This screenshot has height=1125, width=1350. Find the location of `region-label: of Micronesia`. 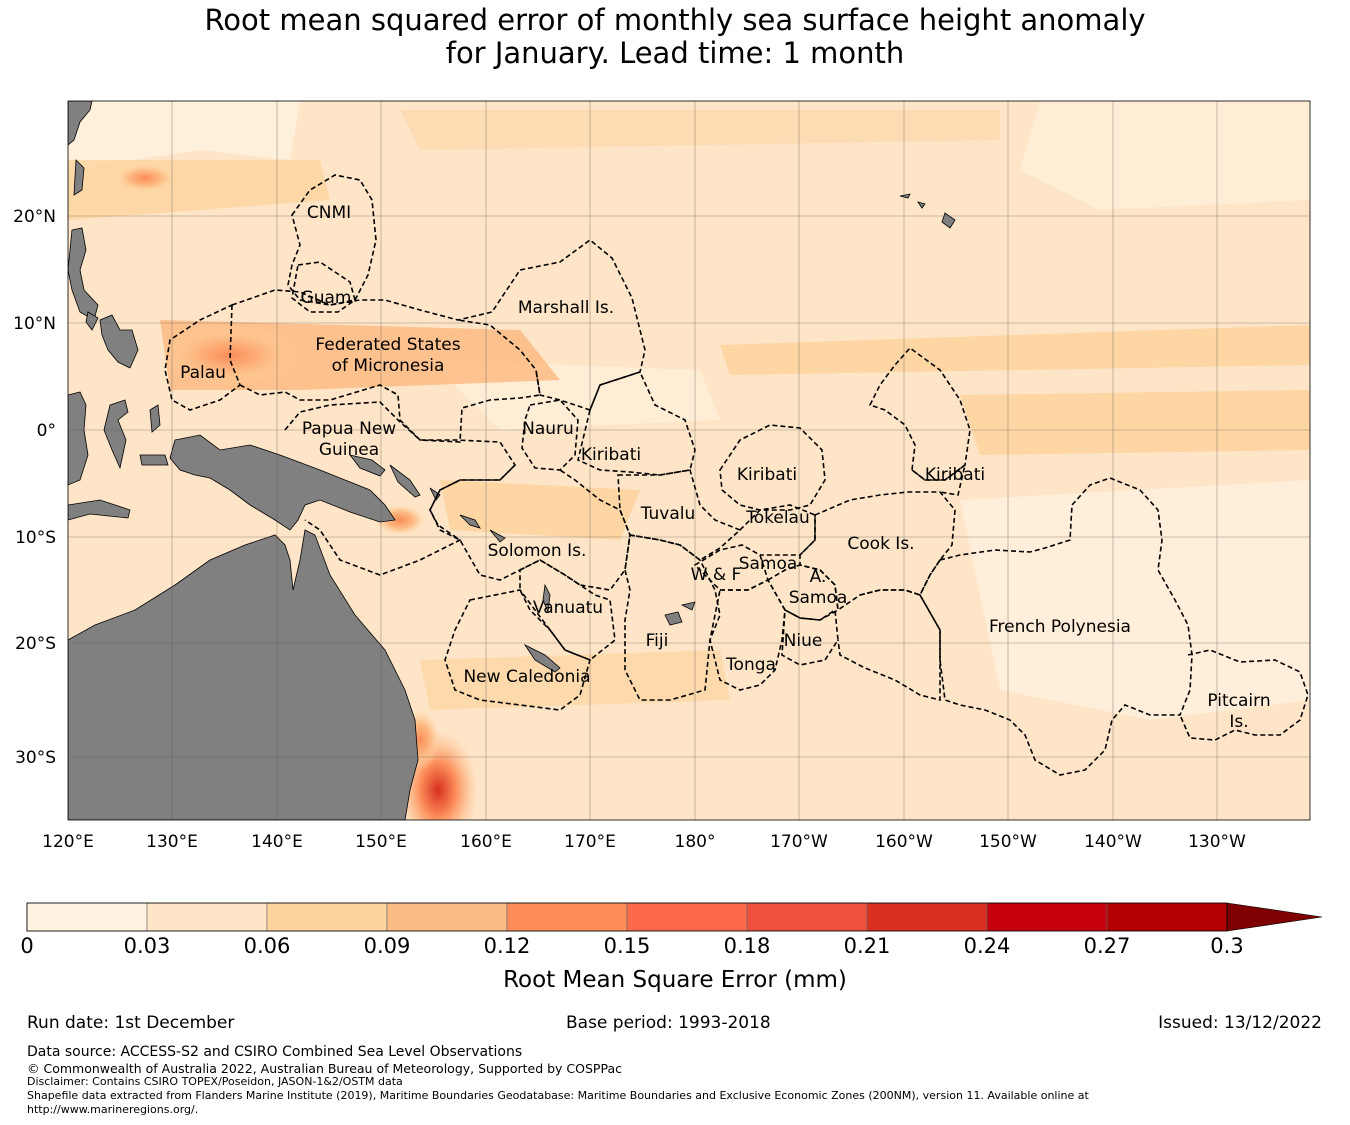

region-label: of Micronesia is located at coordinates (388, 366).